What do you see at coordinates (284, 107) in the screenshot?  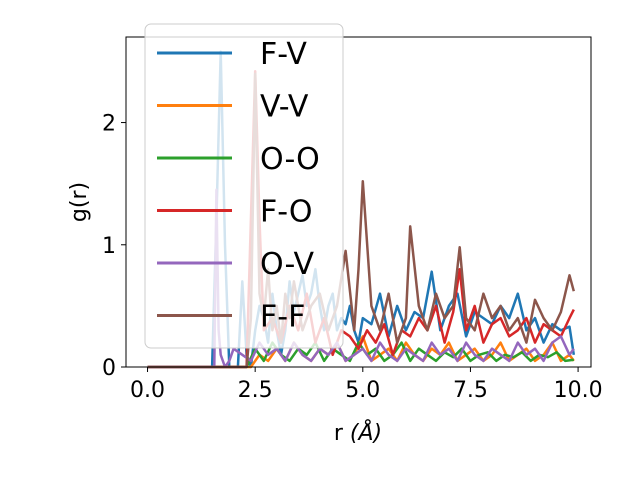 I see `legend-label-v-v: V-V` at bounding box center [284, 107].